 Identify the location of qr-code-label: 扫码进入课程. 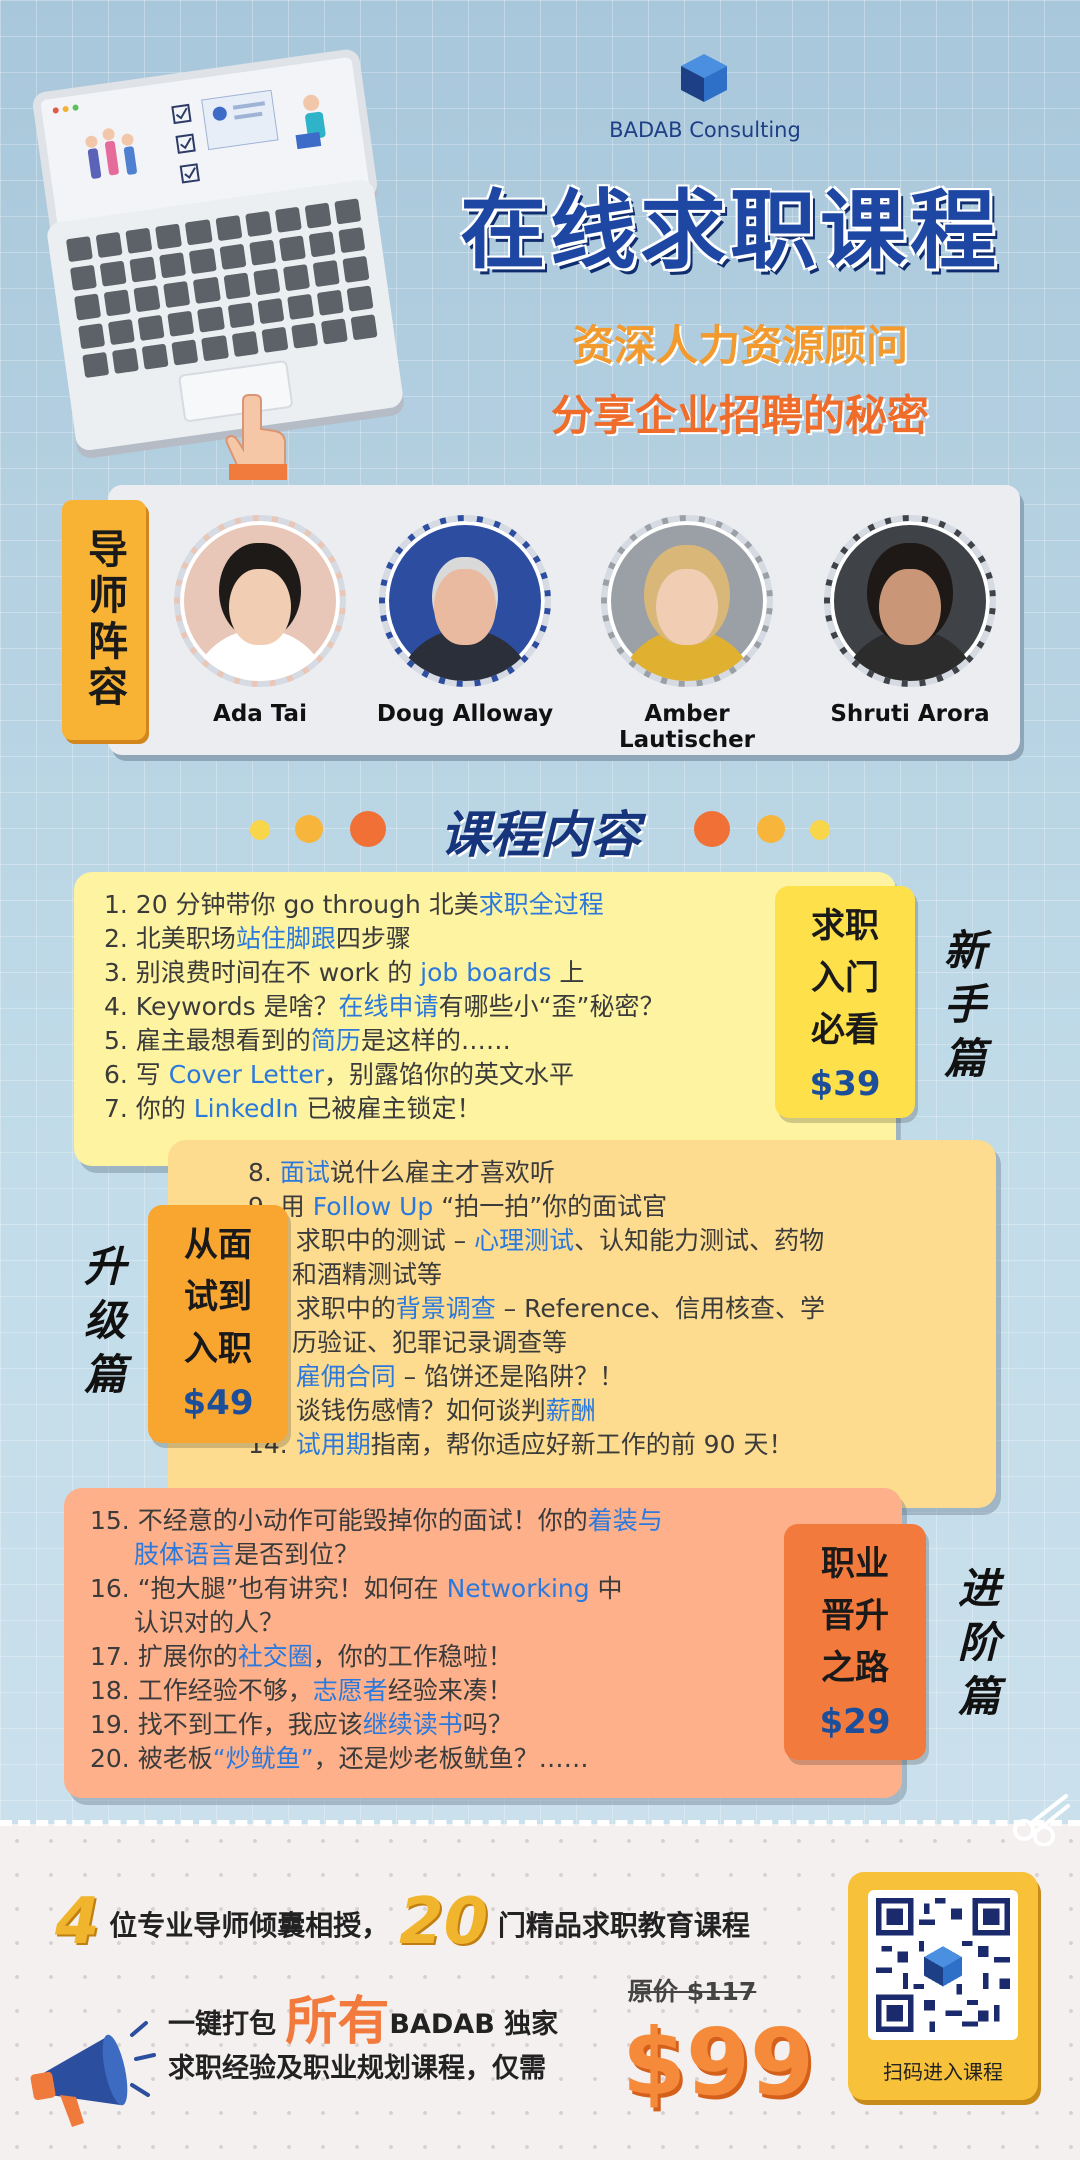
(943, 2072).